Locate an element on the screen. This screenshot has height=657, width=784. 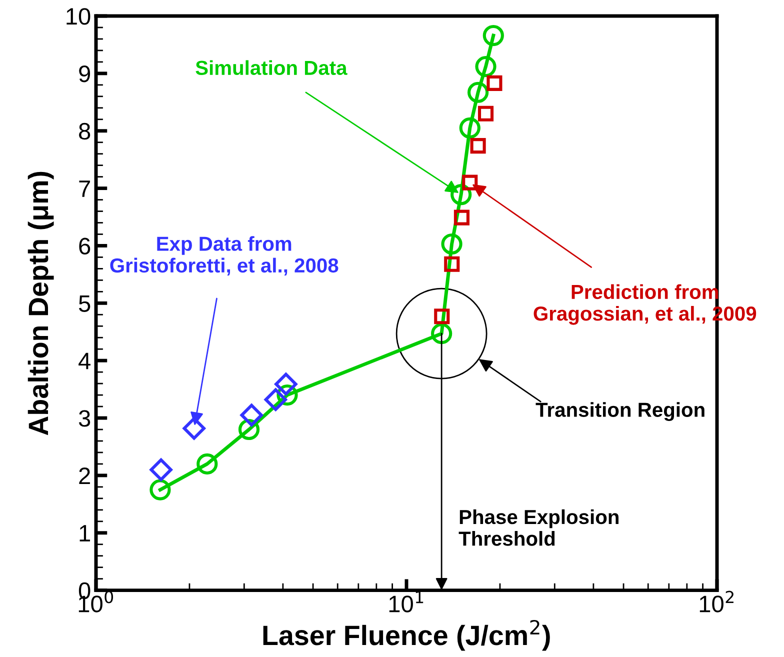
annotation: Transition Region is located at coordinates (620, 412).